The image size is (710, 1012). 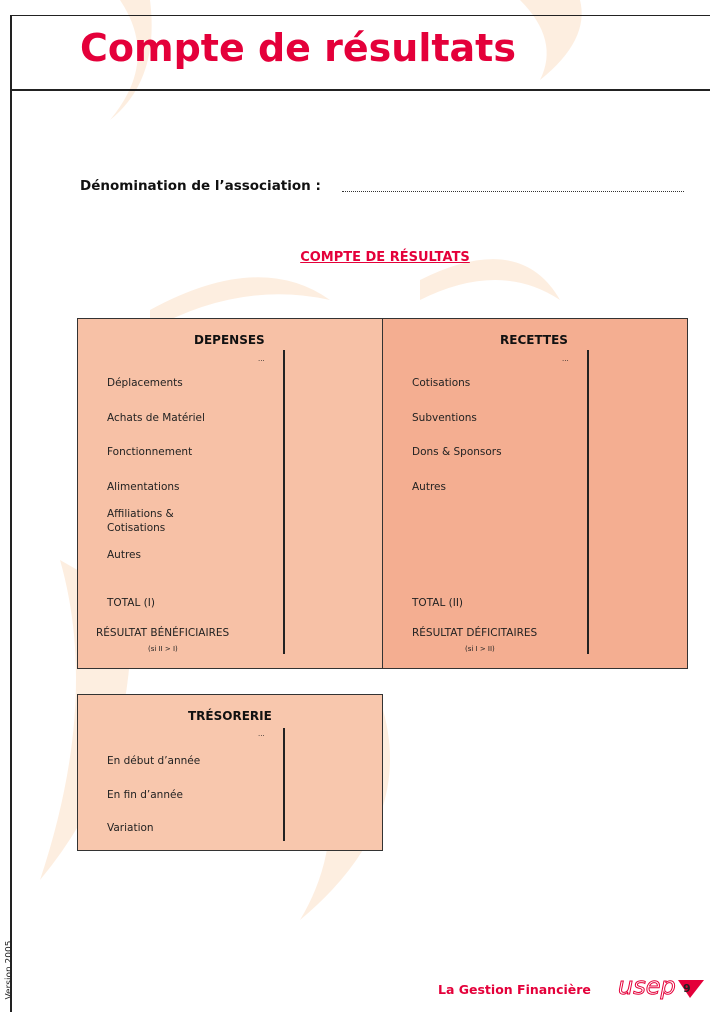 I want to click on result: RÉSULTAT DÉFICITAIRES, so click(x=475, y=633).